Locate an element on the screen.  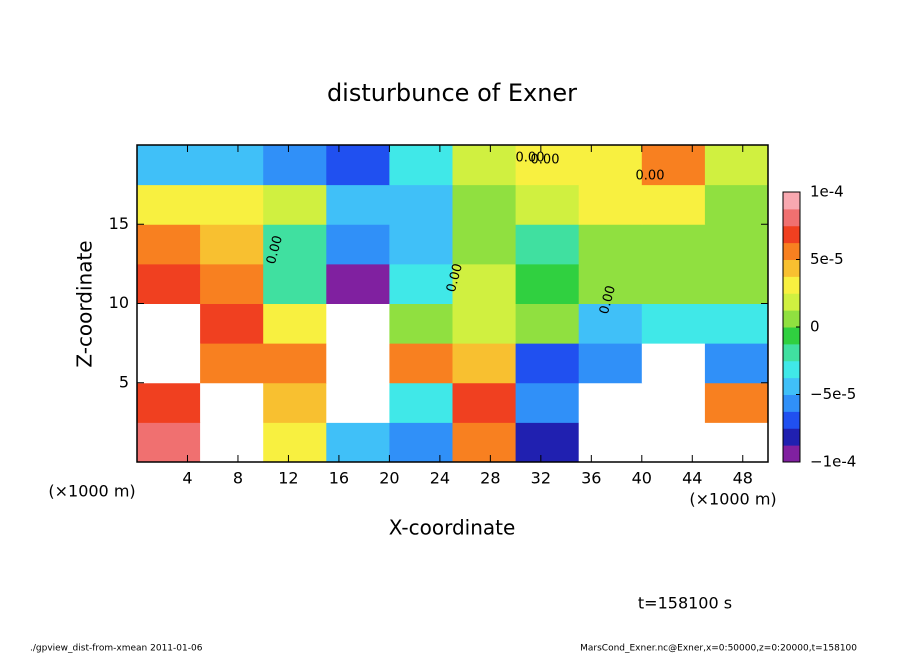
chart-title: disturbunce of Exner is located at coordinates (452, 93).